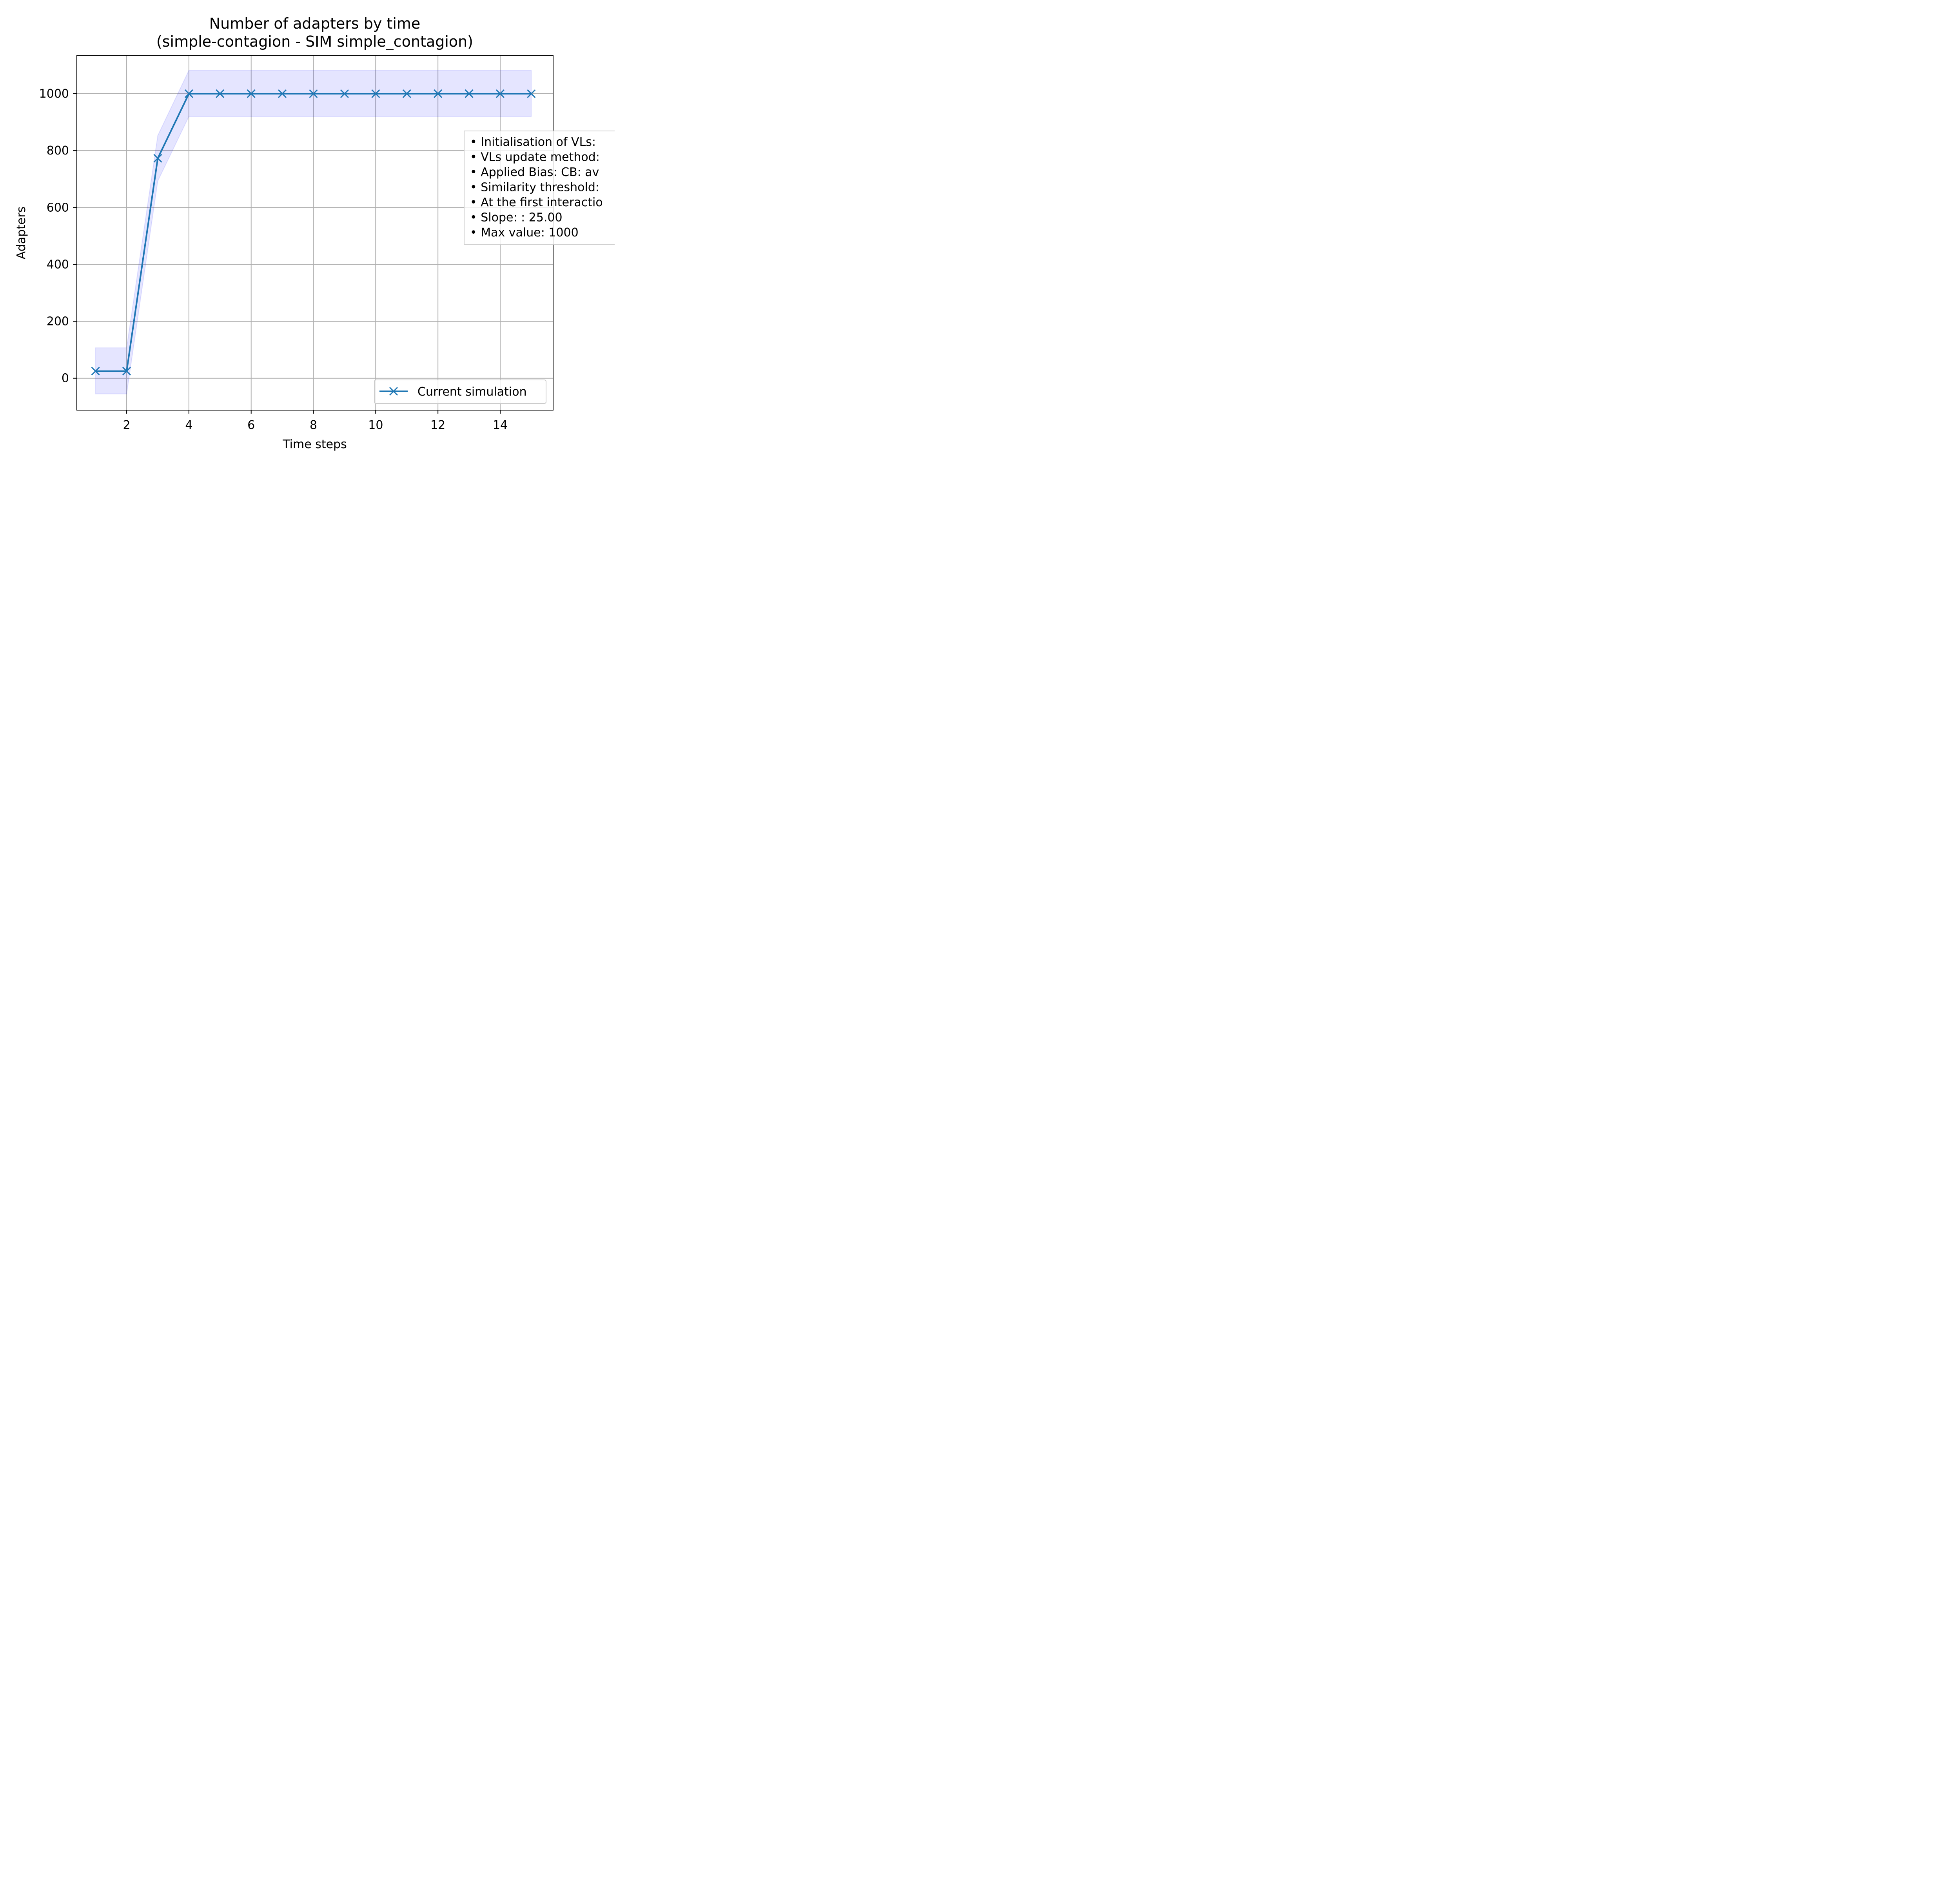  Describe the element at coordinates (251, 425) in the screenshot. I see `x-tick-label-6: 6` at that location.